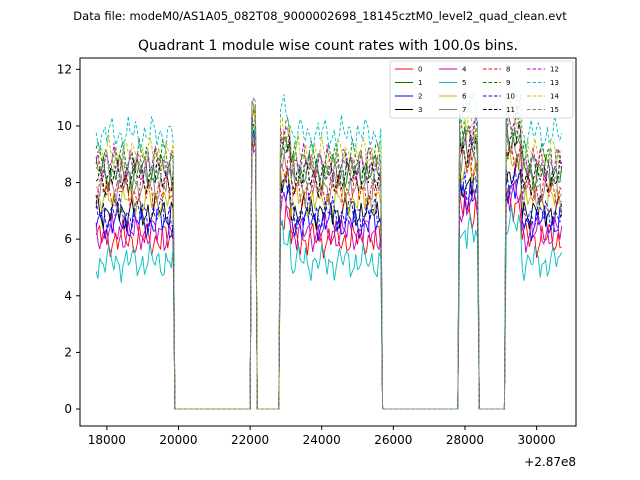 The image size is (640, 480). Describe the element at coordinates (554, 97) in the screenshot. I see `legend-label-14: 14` at that location.